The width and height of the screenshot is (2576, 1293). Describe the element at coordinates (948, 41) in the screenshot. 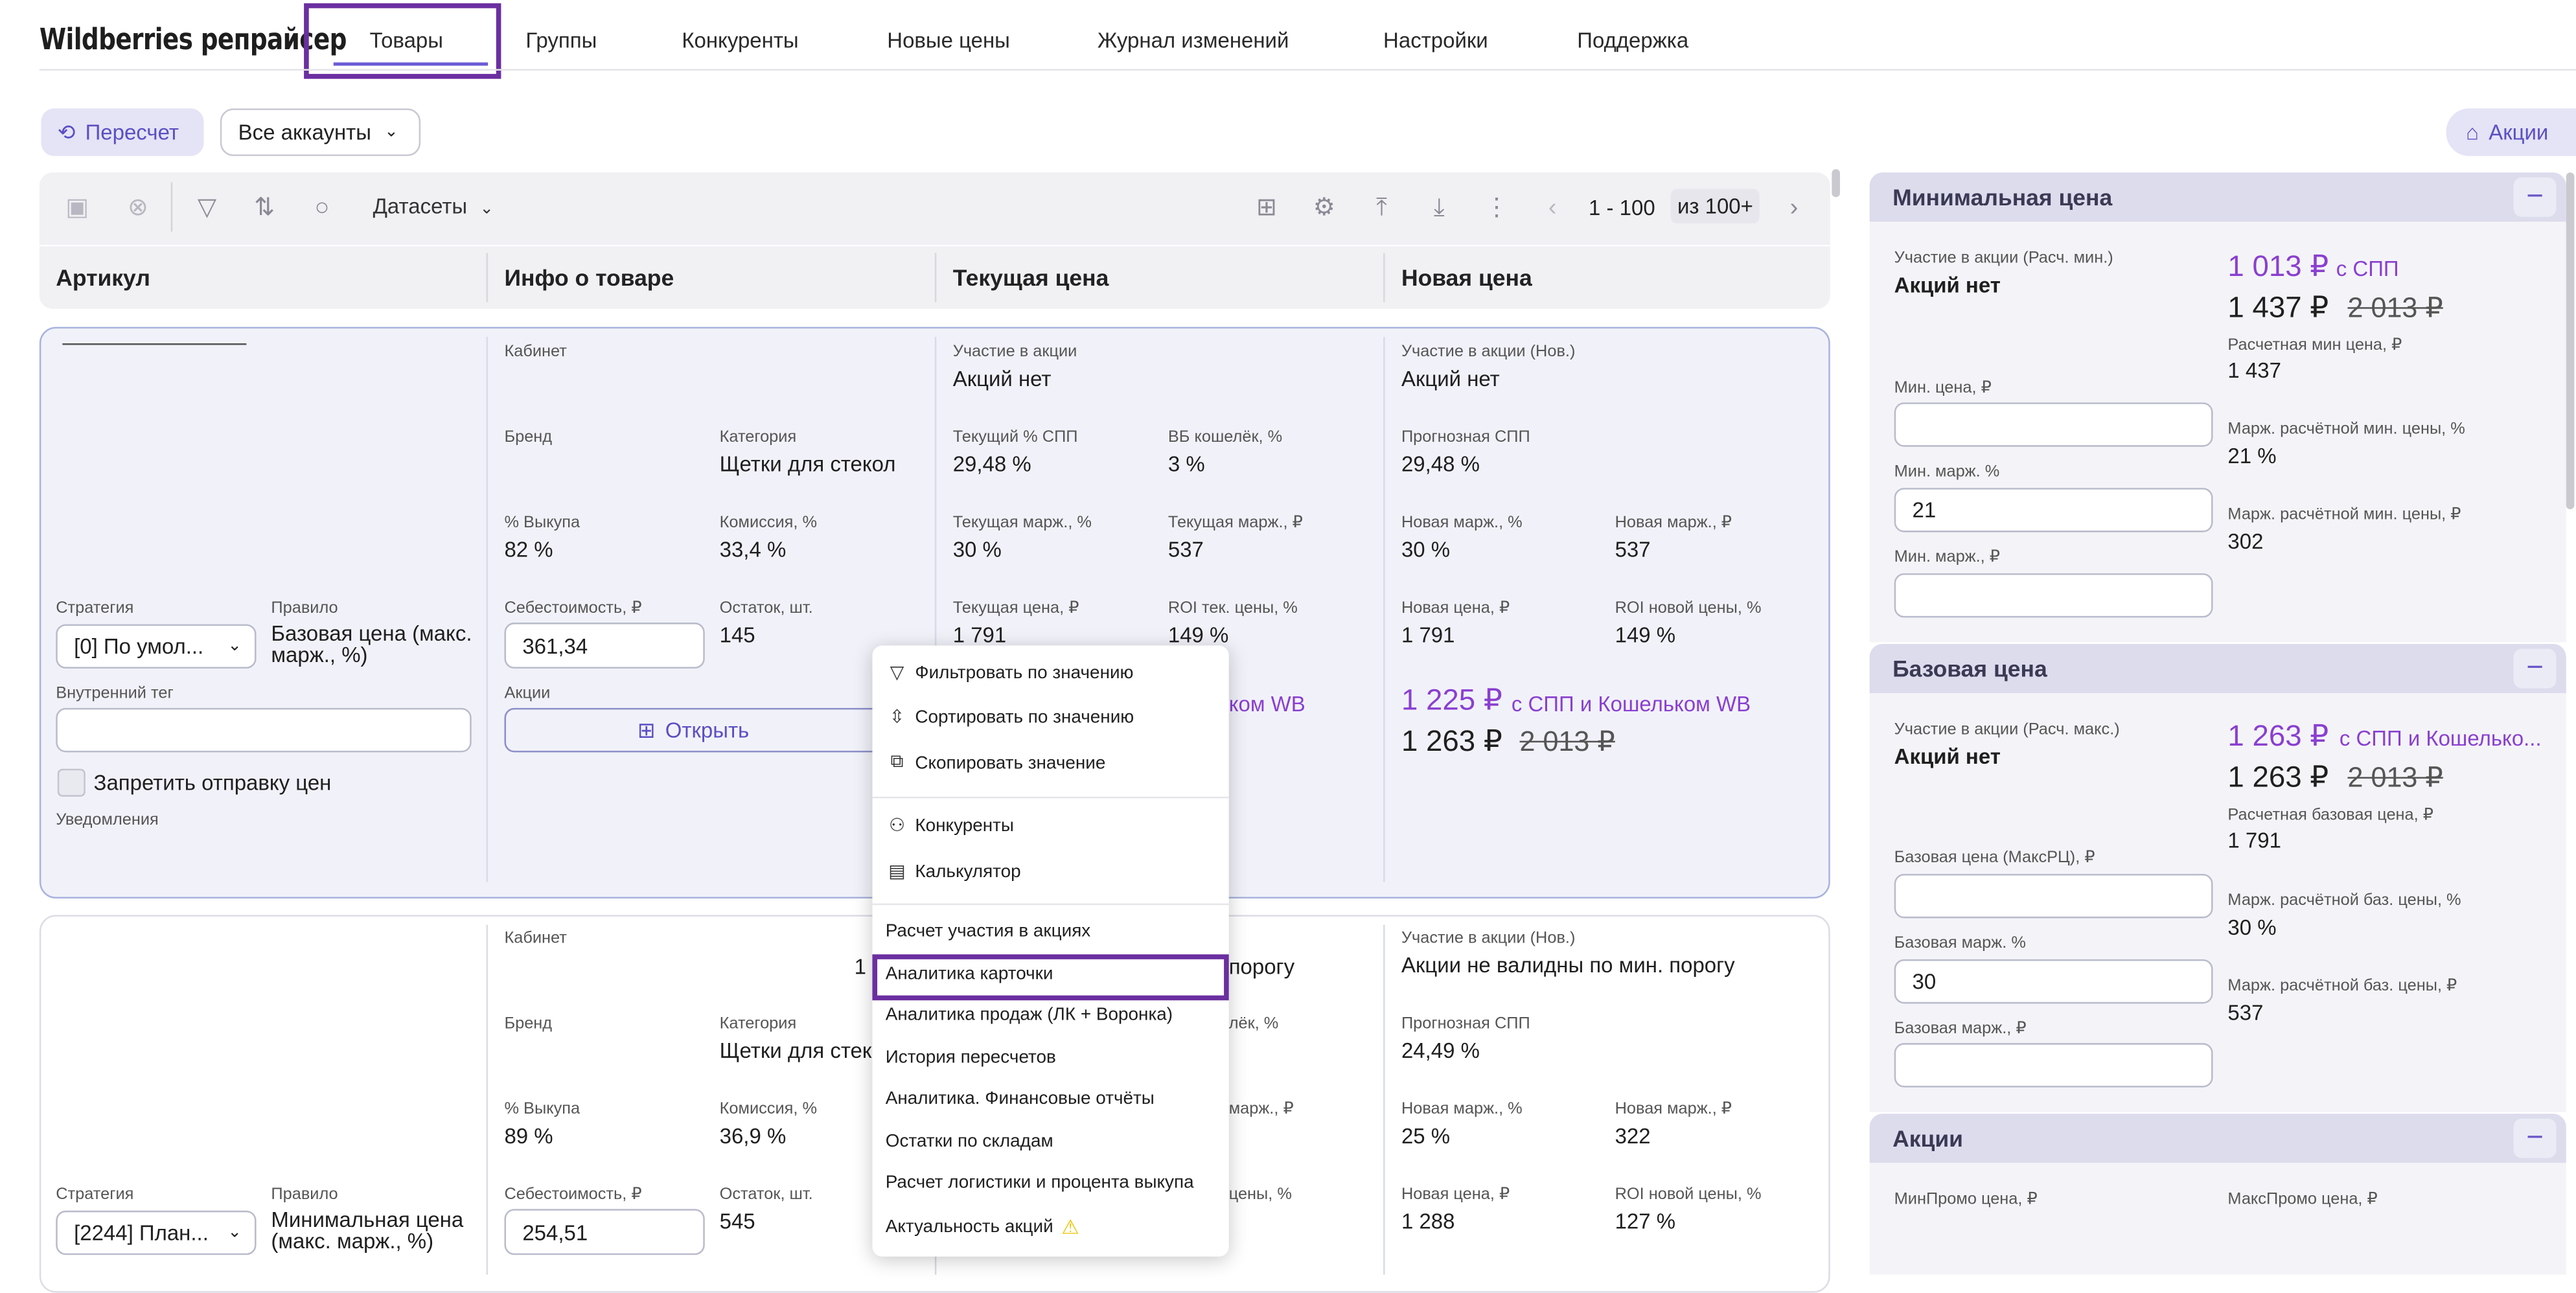

I see `tab-new-prices: Новые цены` at that location.